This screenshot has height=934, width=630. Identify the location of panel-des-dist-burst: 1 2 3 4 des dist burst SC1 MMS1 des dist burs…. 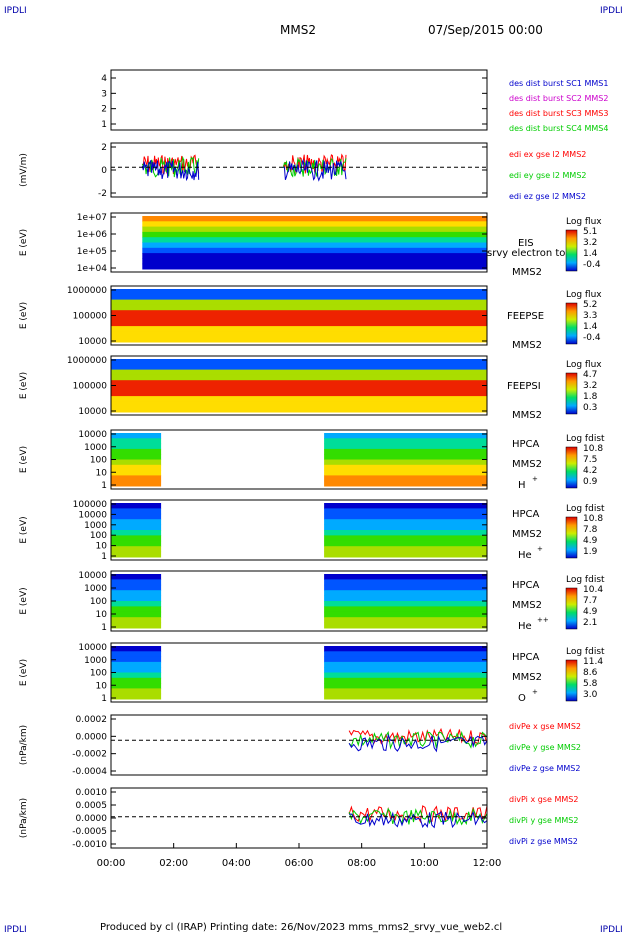
(354, 101).